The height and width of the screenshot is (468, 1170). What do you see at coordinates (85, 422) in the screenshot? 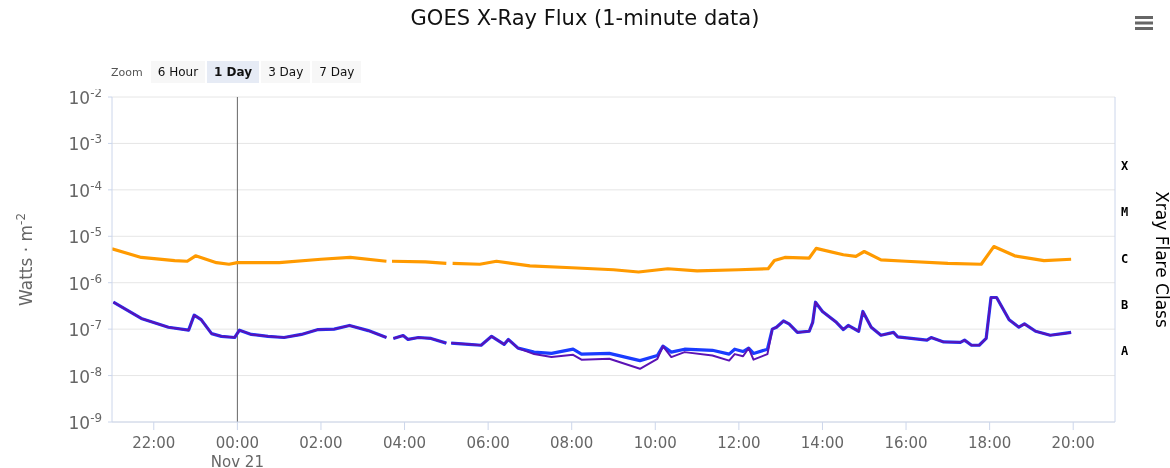
I see `y-tick-label: 10$^{-9}$` at bounding box center [85, 422].